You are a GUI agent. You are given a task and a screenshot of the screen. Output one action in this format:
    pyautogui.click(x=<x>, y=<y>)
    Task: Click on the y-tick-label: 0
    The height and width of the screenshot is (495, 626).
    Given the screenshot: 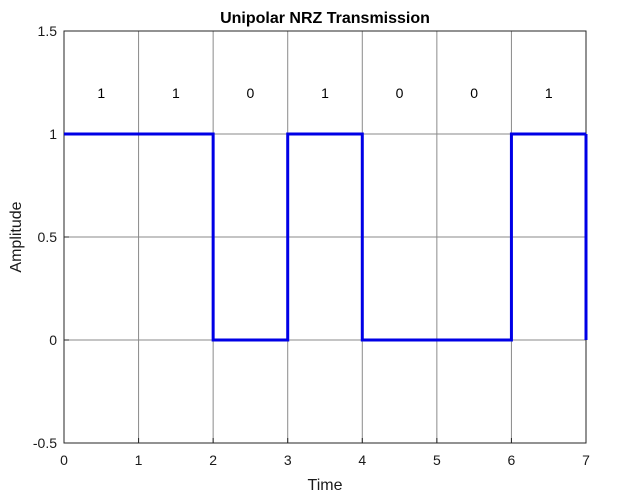 What is the action you would take?
    pyautogui.click(x=53, y=340)
    